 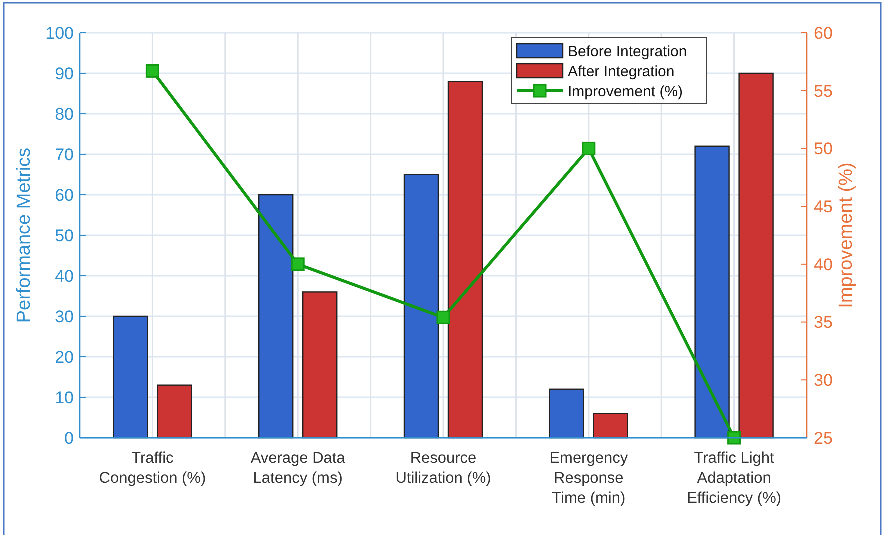 I want to click on x-tick-label: Traffic Light Adaptation Efficiency (%), so click(x=734, y=478).